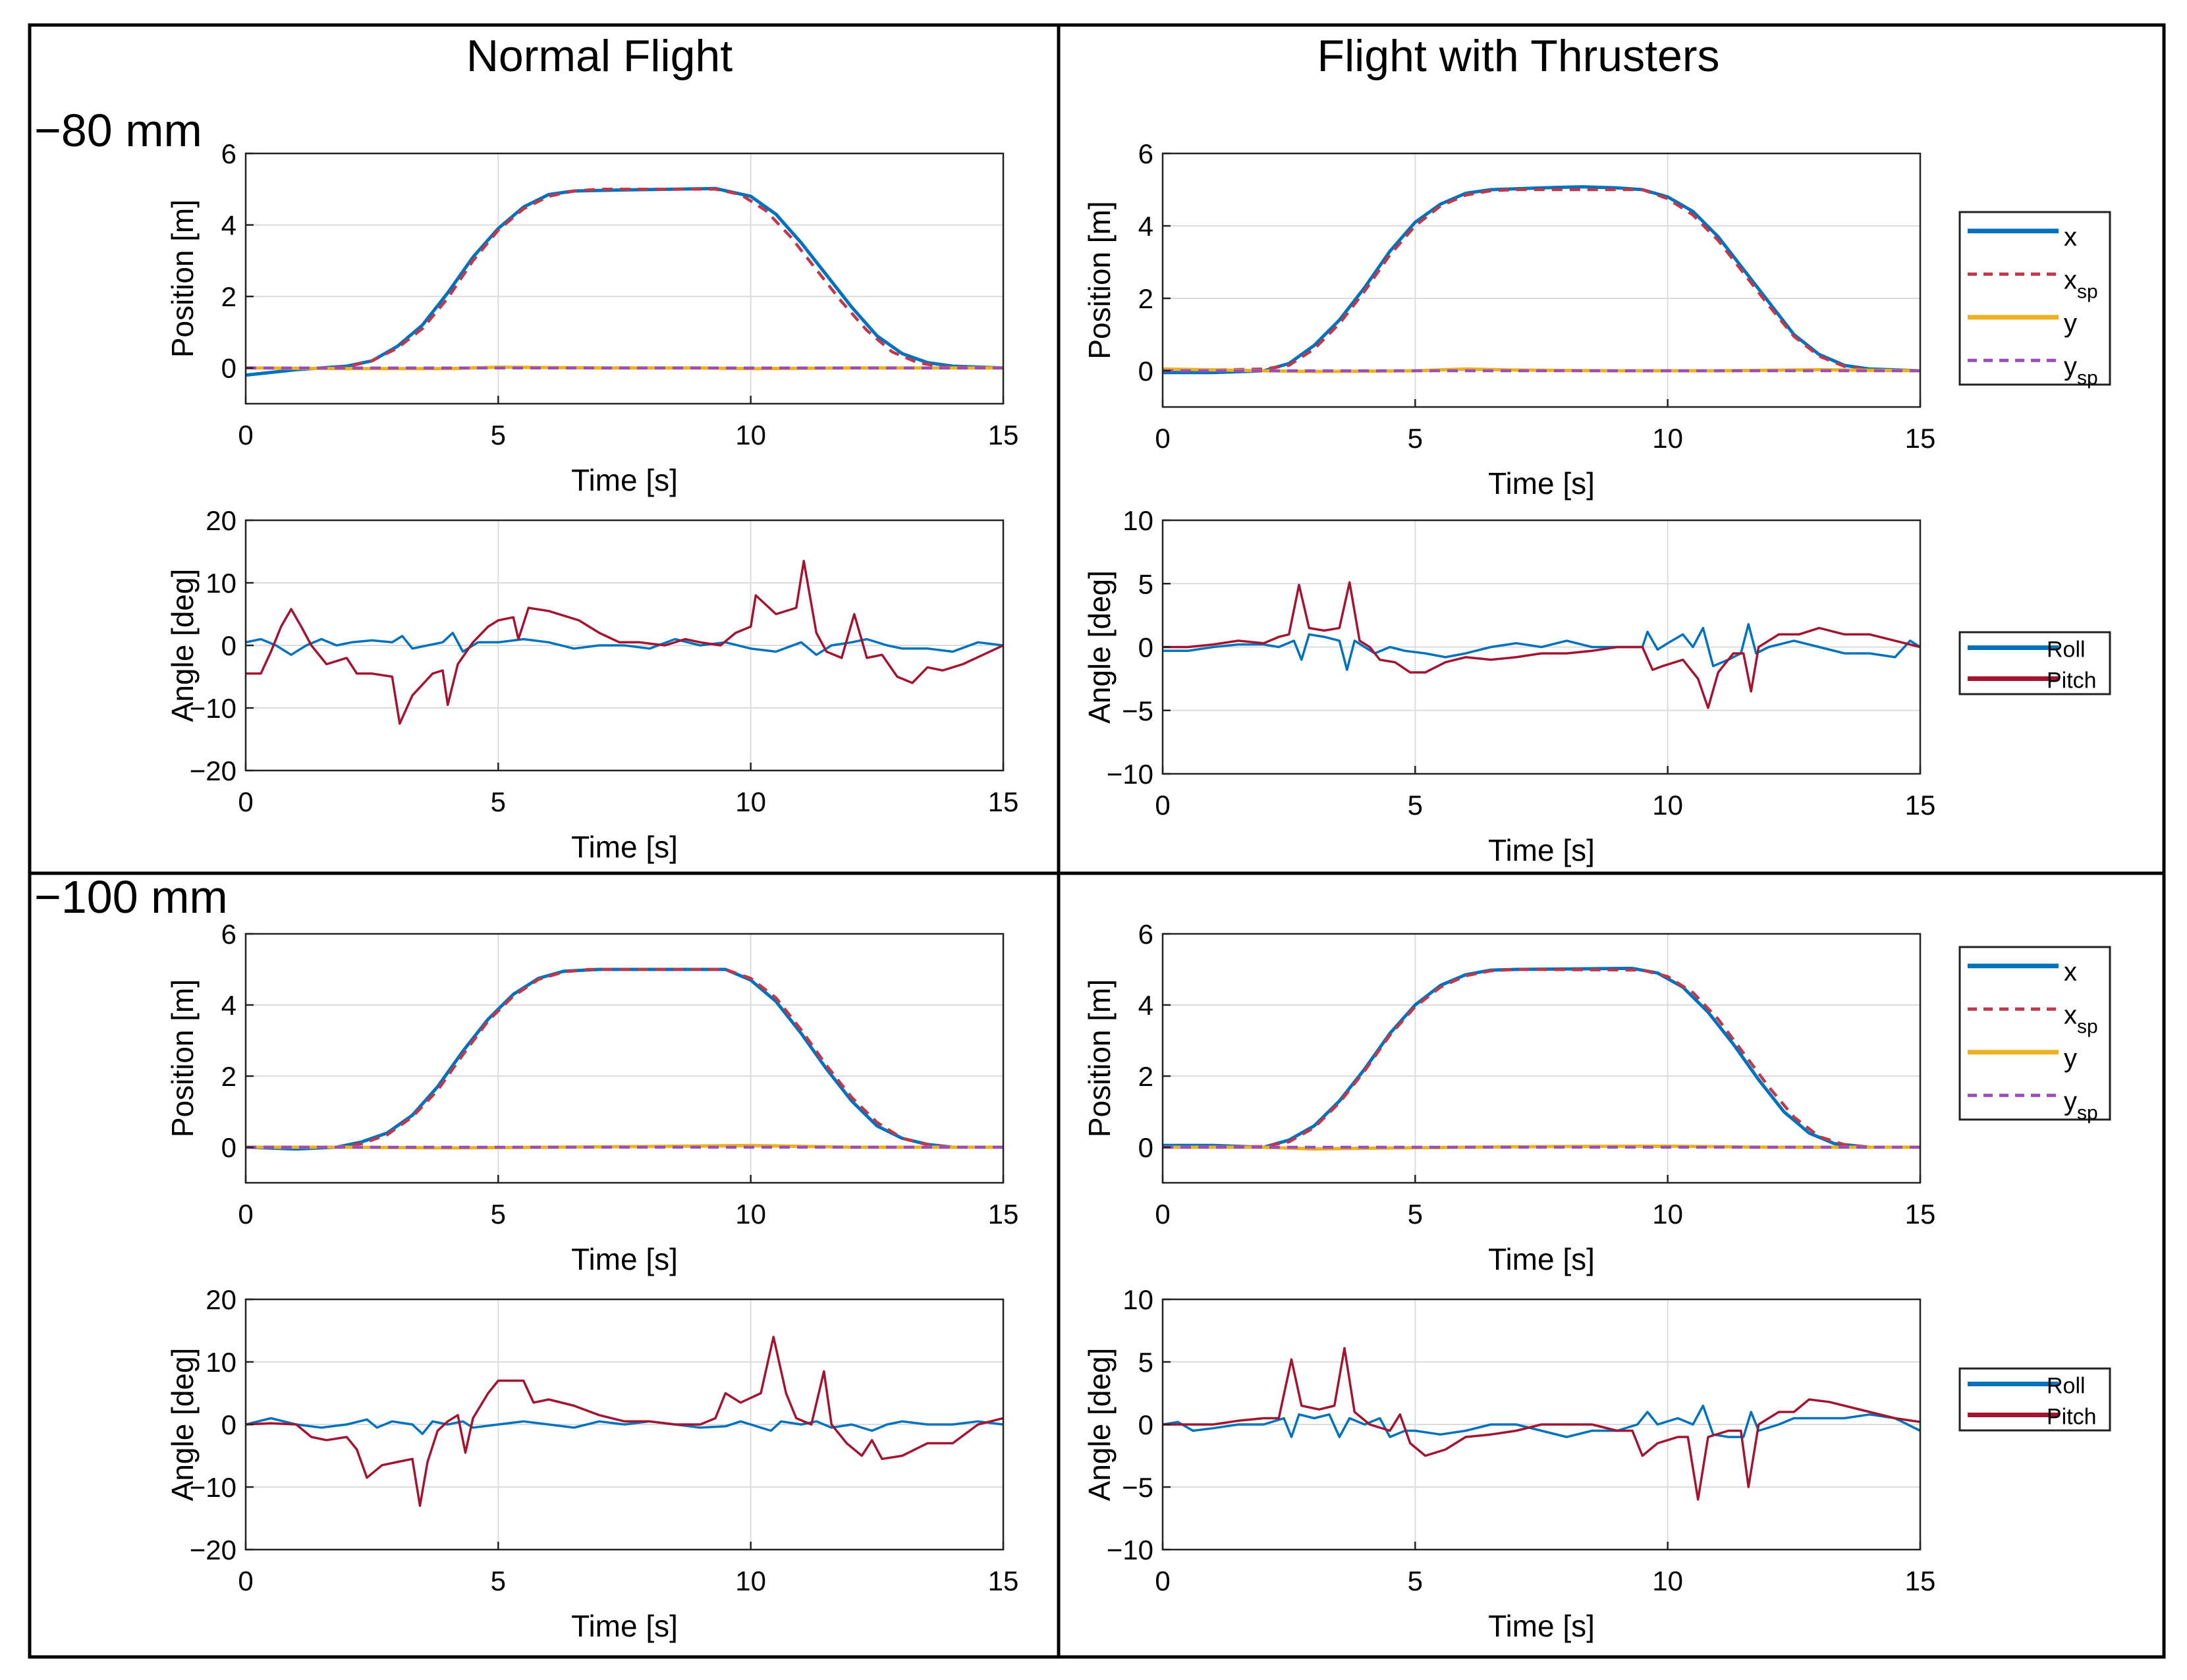  I want to click on row-label-minus-100mm: −100 mm, so click(131, 897).